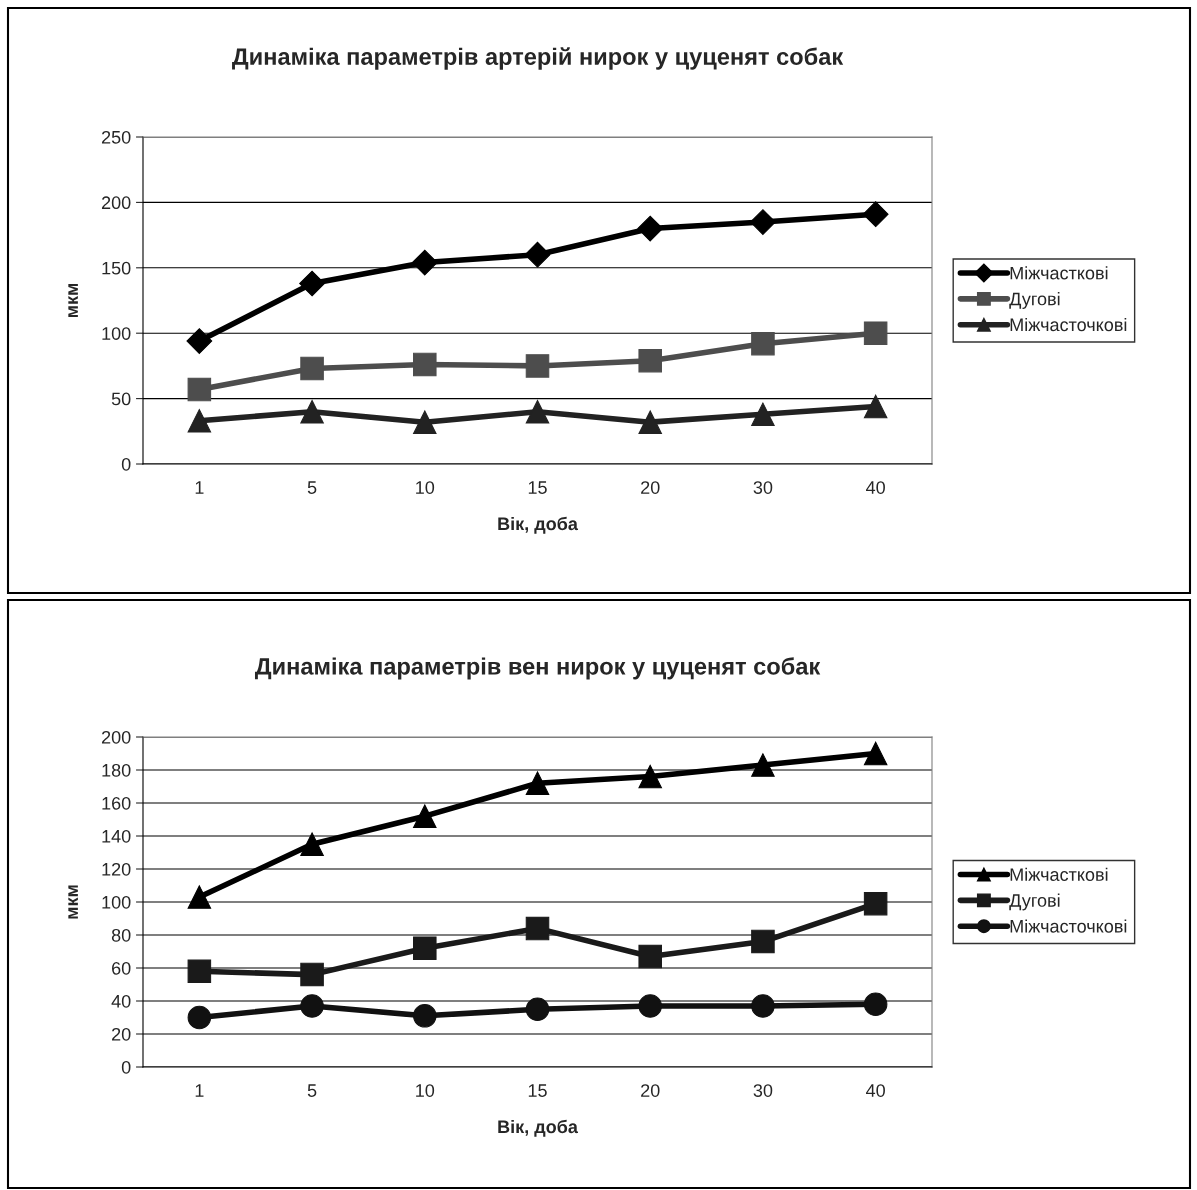  What do you see at coordinates (121, 935) in the screenshot?
I see `y-tick-label: 80` at bounding box center [121, 935].